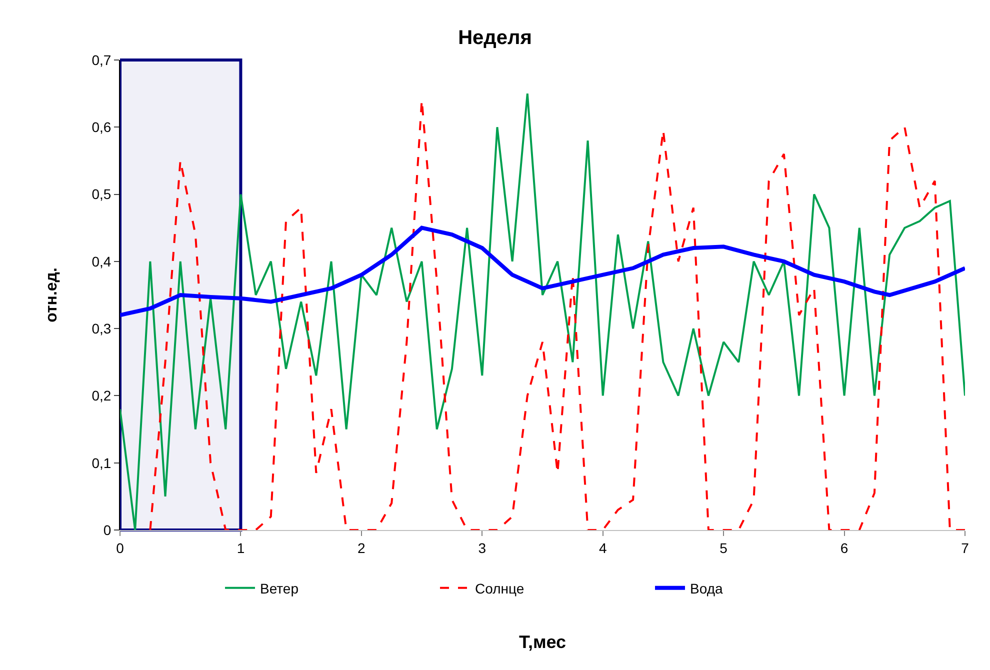 This screenshot has height=670, width=990. I want to click on x-tick-label: 5, so click(724, 548).